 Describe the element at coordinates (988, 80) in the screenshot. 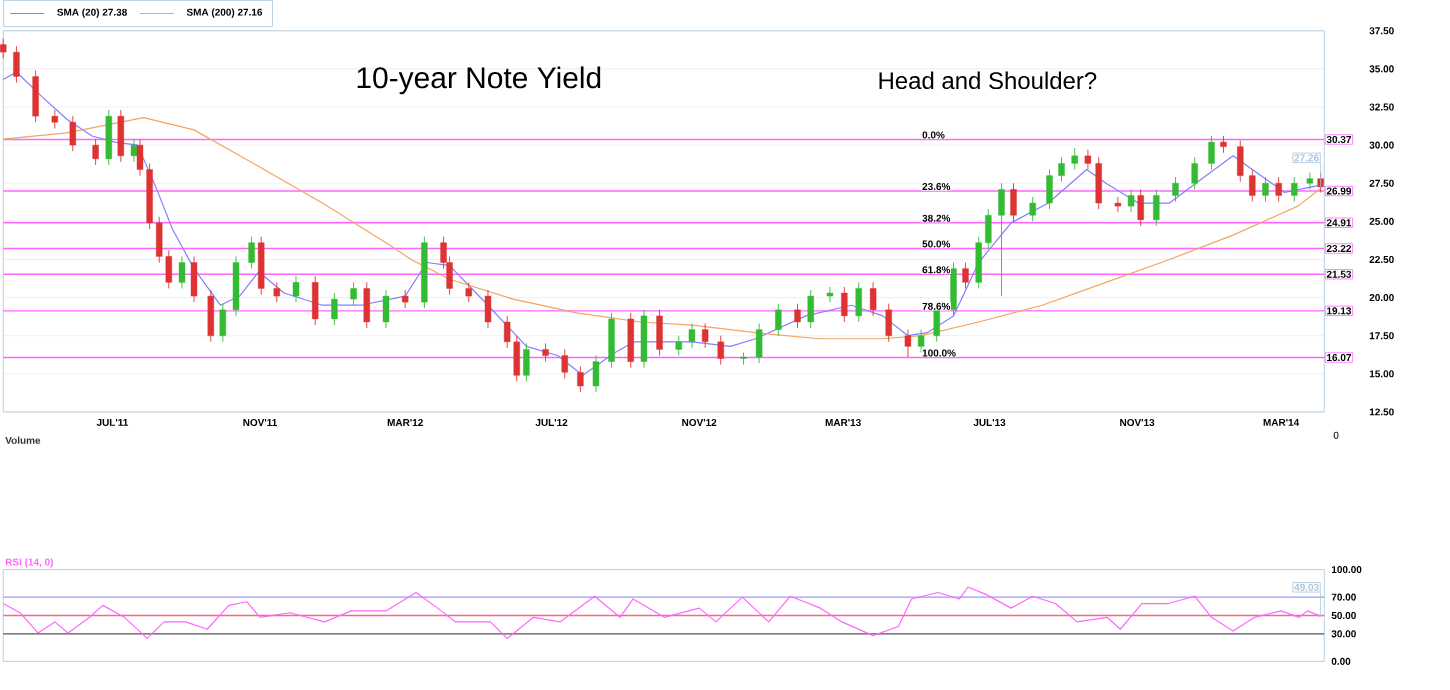

I see `annotation: Head and Shoulder?` at that location.